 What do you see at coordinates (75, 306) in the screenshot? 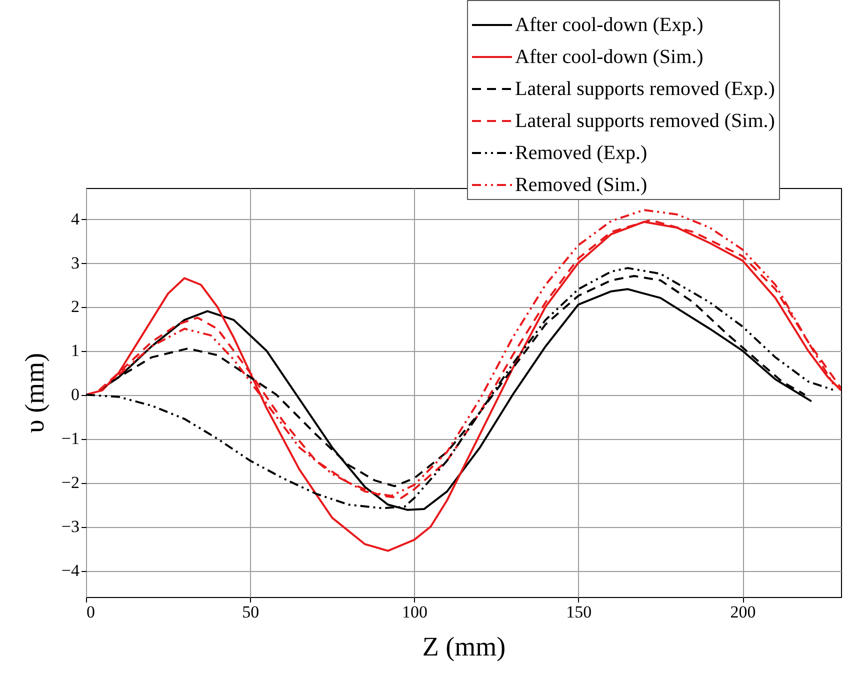
I see `y-tick-label: 2` at bounding box center [75, 306].